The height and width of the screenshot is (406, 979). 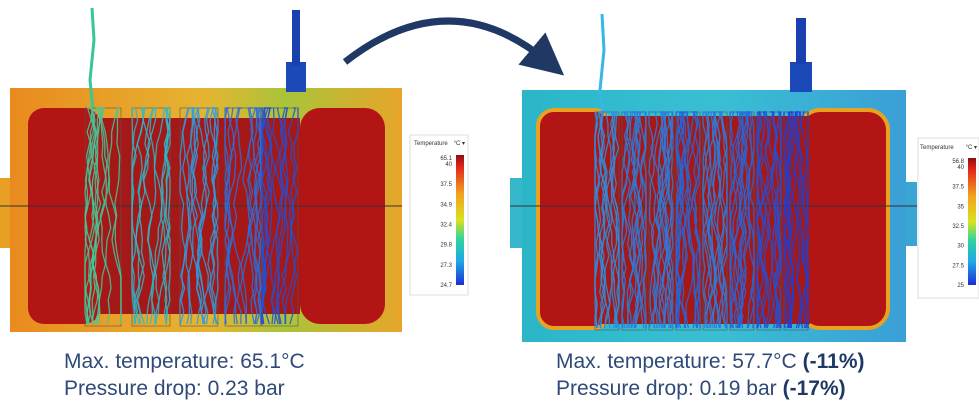 What do you see at coordinates (446, 286) in the screenshot?
I see `legend-label: 24.7` at bounding box center [446, 286].